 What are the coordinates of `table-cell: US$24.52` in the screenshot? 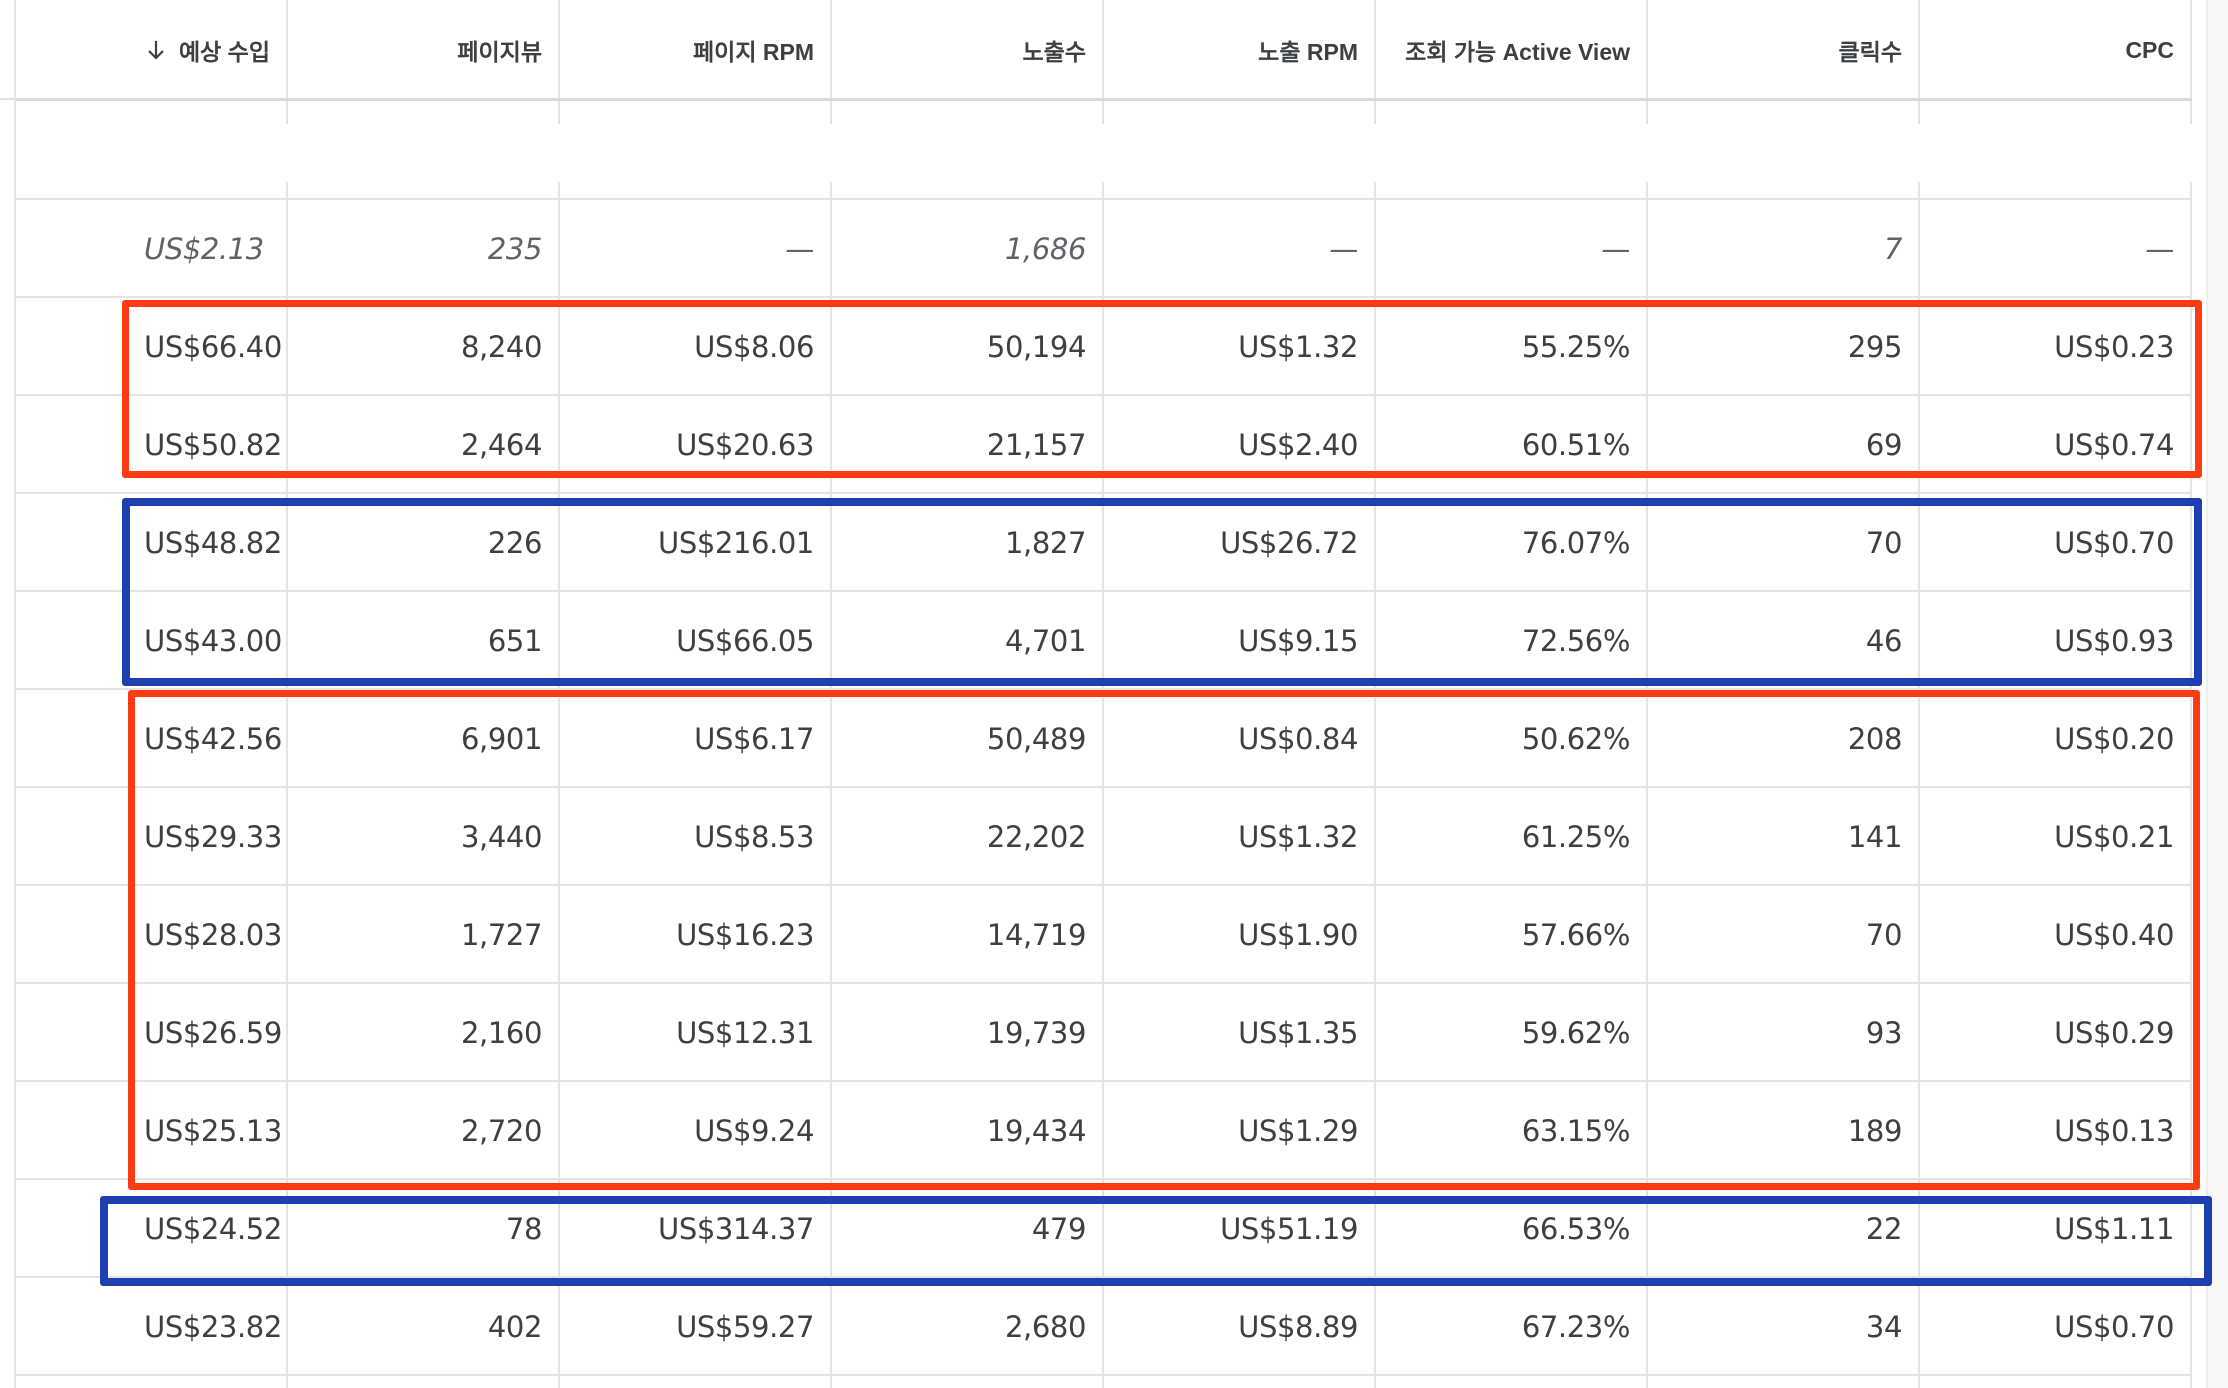 It's located at (213, 1229).